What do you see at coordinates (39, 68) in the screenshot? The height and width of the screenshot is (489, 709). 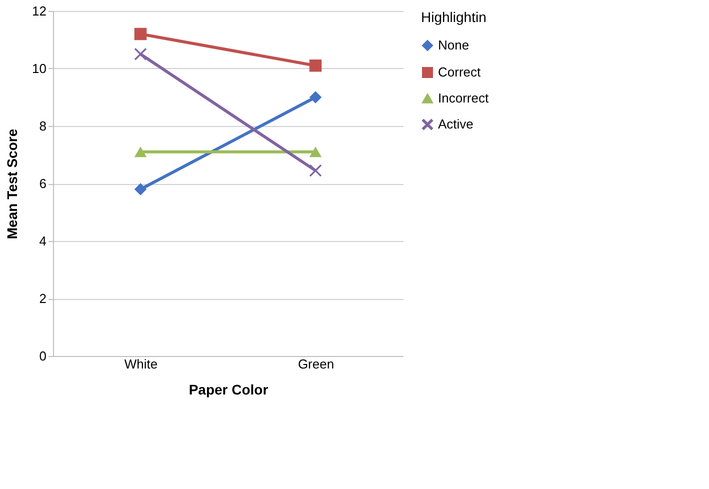 I see `y-tick-label: 10` at bounding box center [39, 68].